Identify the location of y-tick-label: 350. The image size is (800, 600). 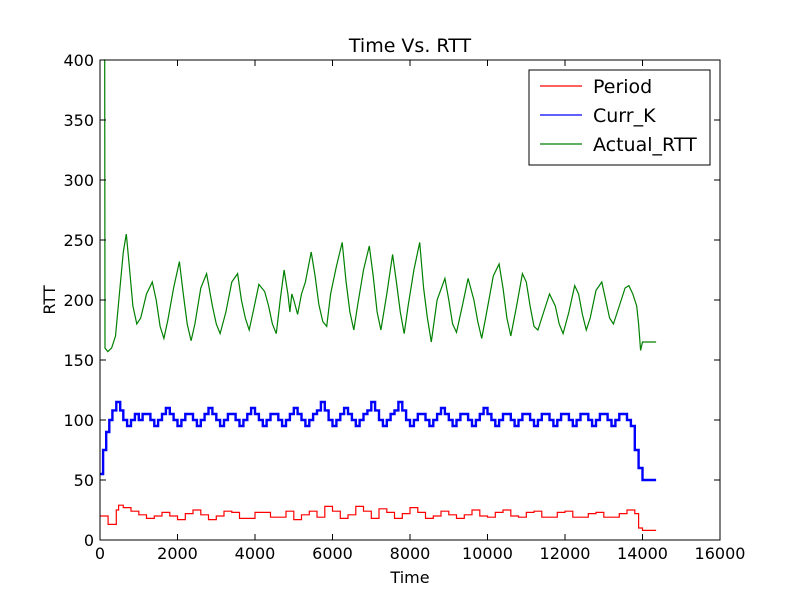
(78, 120).